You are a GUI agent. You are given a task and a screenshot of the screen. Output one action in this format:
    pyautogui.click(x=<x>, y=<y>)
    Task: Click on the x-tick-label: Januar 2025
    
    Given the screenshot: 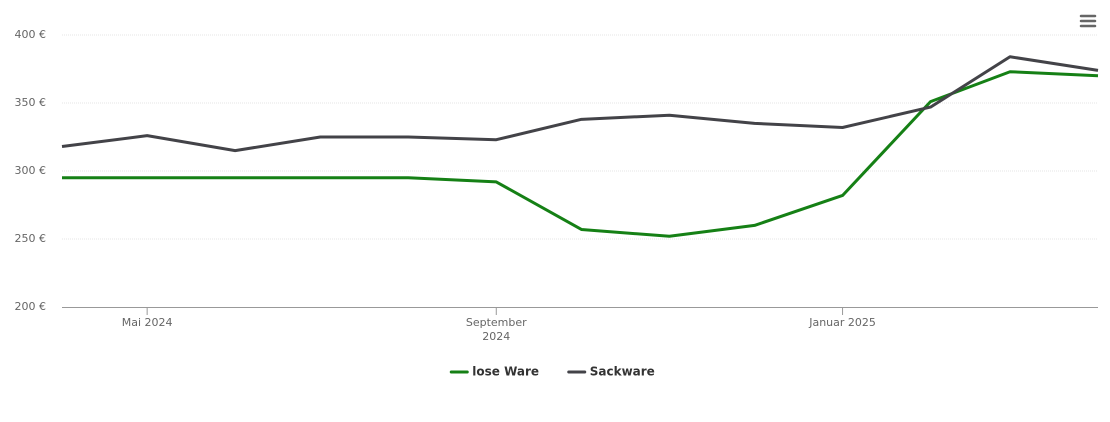 What is the action you would take?
    pyautogui.click(x=842, y=322)
    